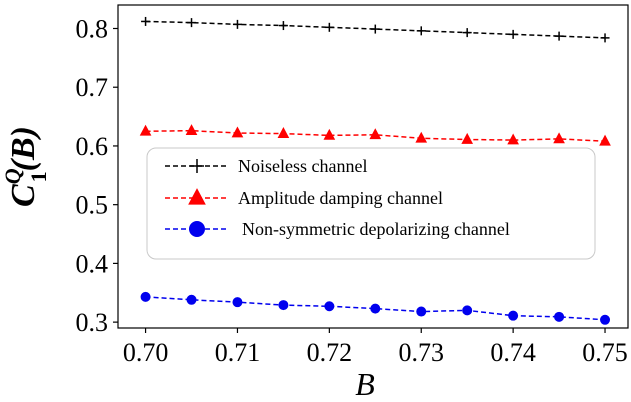 The image size is (631, 402). Describe the element at coordinates (340, 198) in the screenshot. I see `legend-label: Amplitude damping channel` at that location.